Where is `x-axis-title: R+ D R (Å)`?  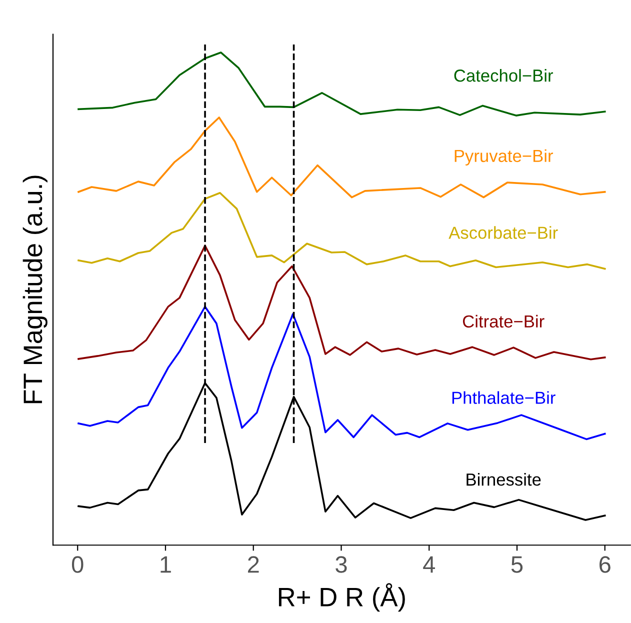
x-axis-title: R+ D R (Å) is located at coordinates (341, 597).